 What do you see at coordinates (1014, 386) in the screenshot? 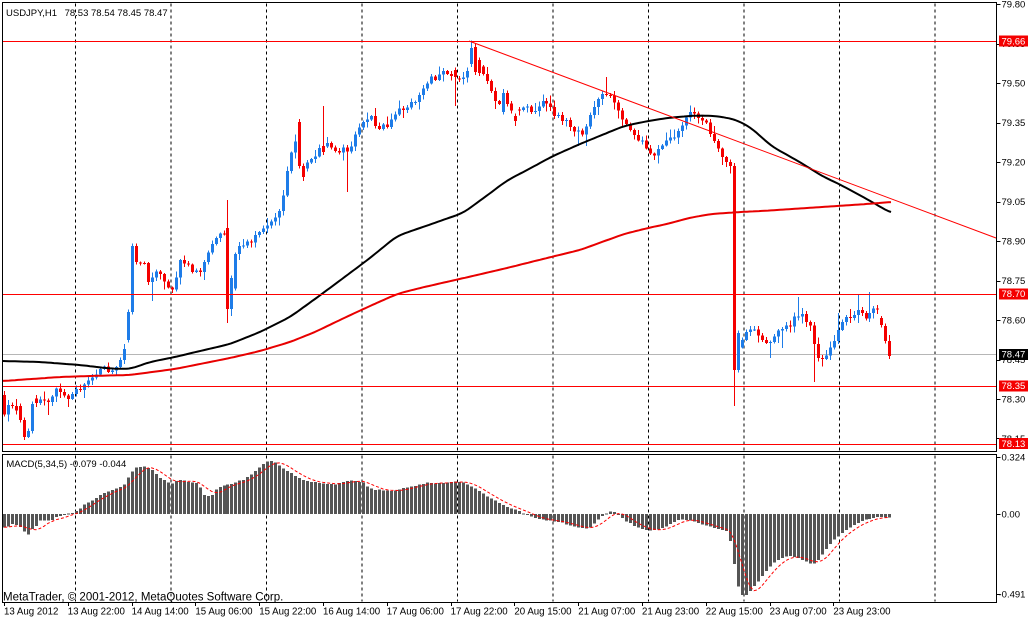
I see `svg-text: 78.35` at bounding box center [1014, 386].